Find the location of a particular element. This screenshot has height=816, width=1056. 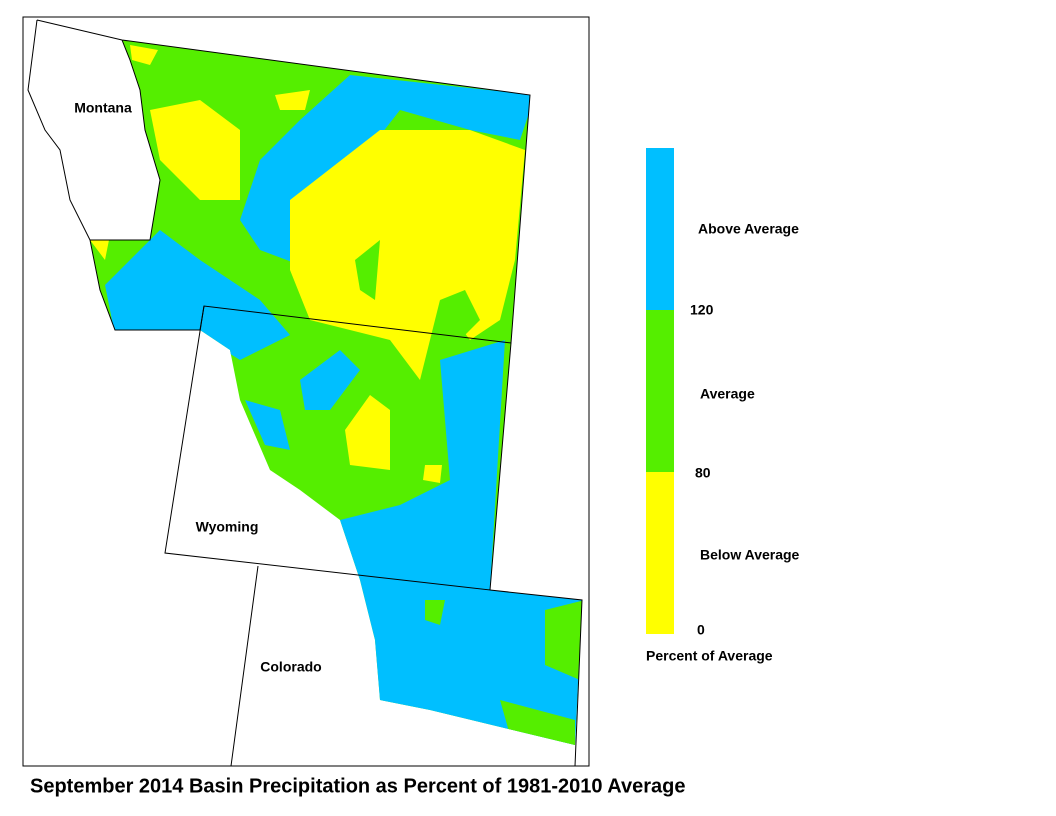

state-label: Wyoming is located at coordinates (227, 527).